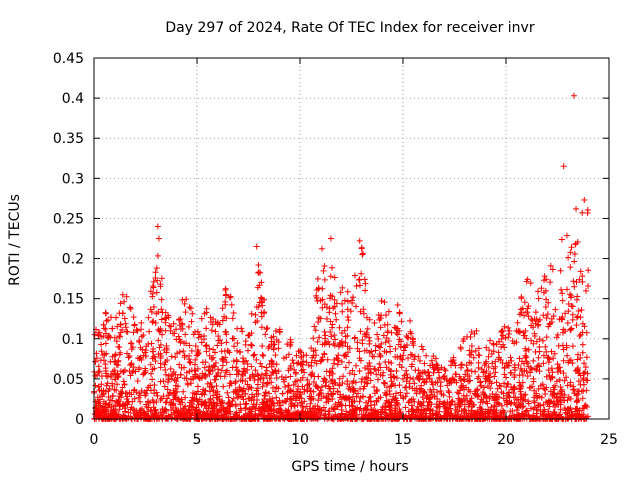  What do you see at coordinates (68, 219) in the screenshot?
I see `y-tick-label: 0.25` at bounding box center [68, 219].